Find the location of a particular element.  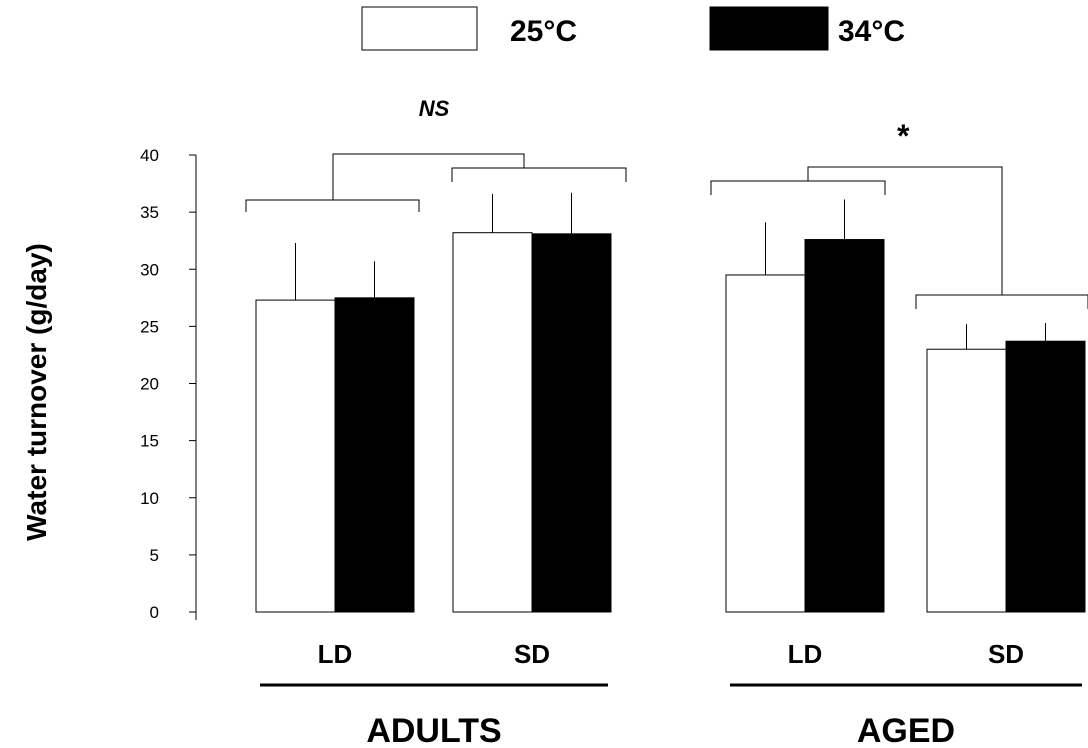

y-axis: 0 5 10 15 20 25 30 35 40 is located at coordinates (168, 384).